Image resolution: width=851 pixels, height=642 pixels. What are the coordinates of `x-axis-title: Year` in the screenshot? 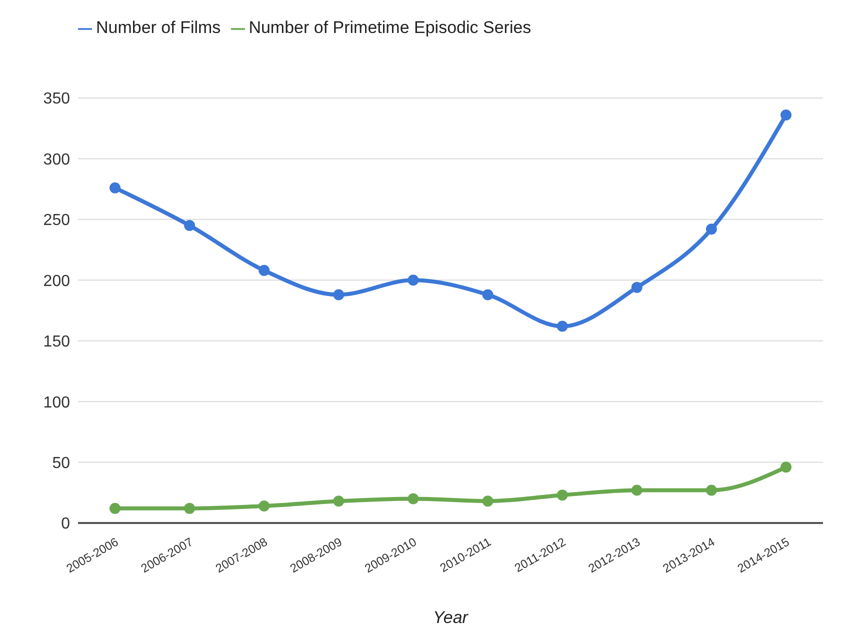 It's located at (451, 617).